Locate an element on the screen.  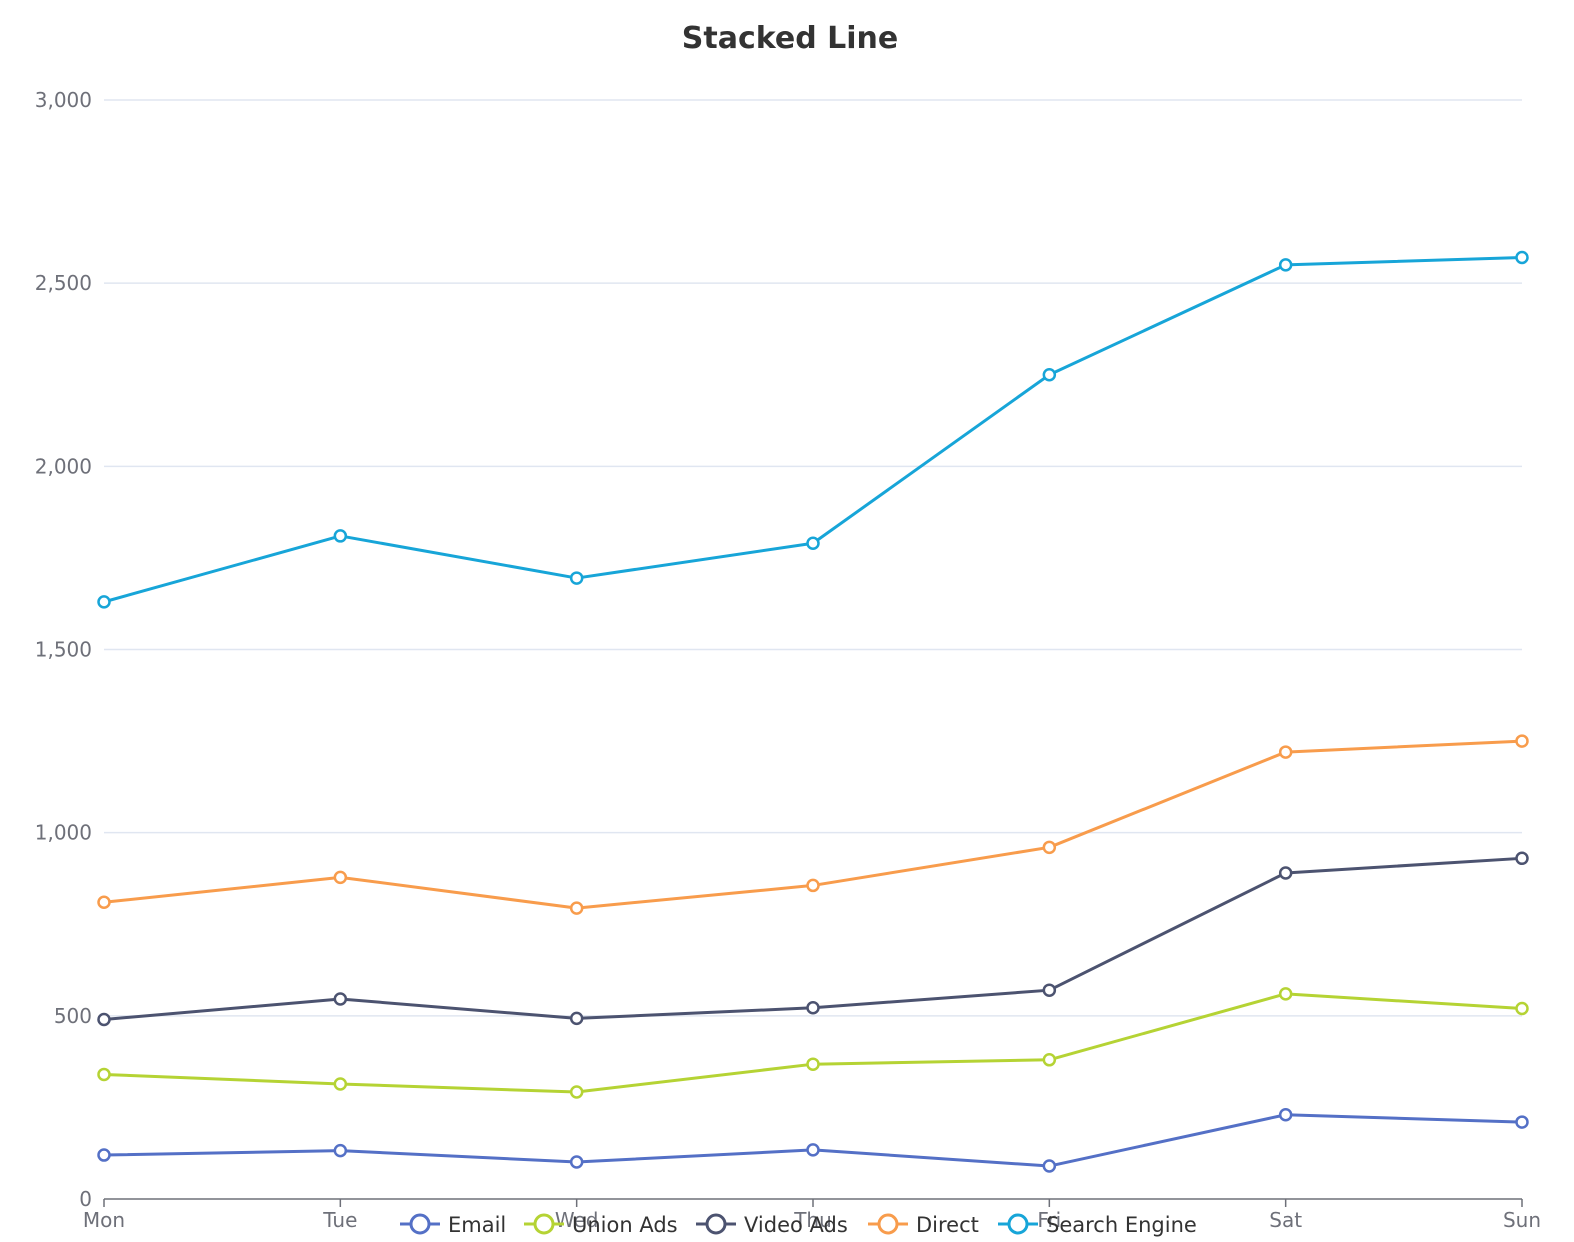
data-point-email-thu is located at coordinates (813, 1150).